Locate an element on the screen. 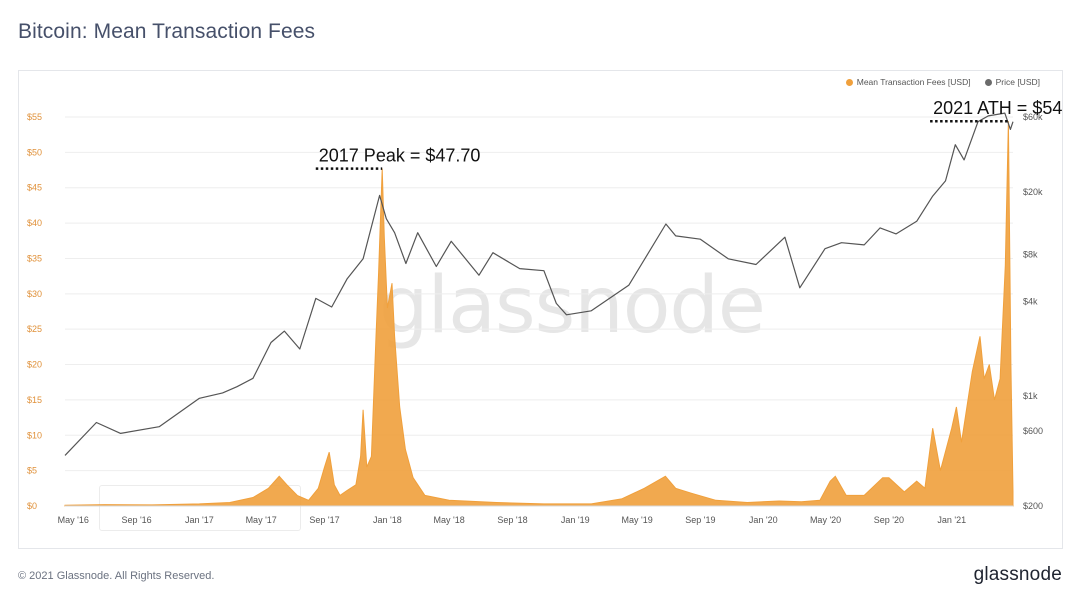  y-tick-label: $15 is located at coordinates (34, 400).